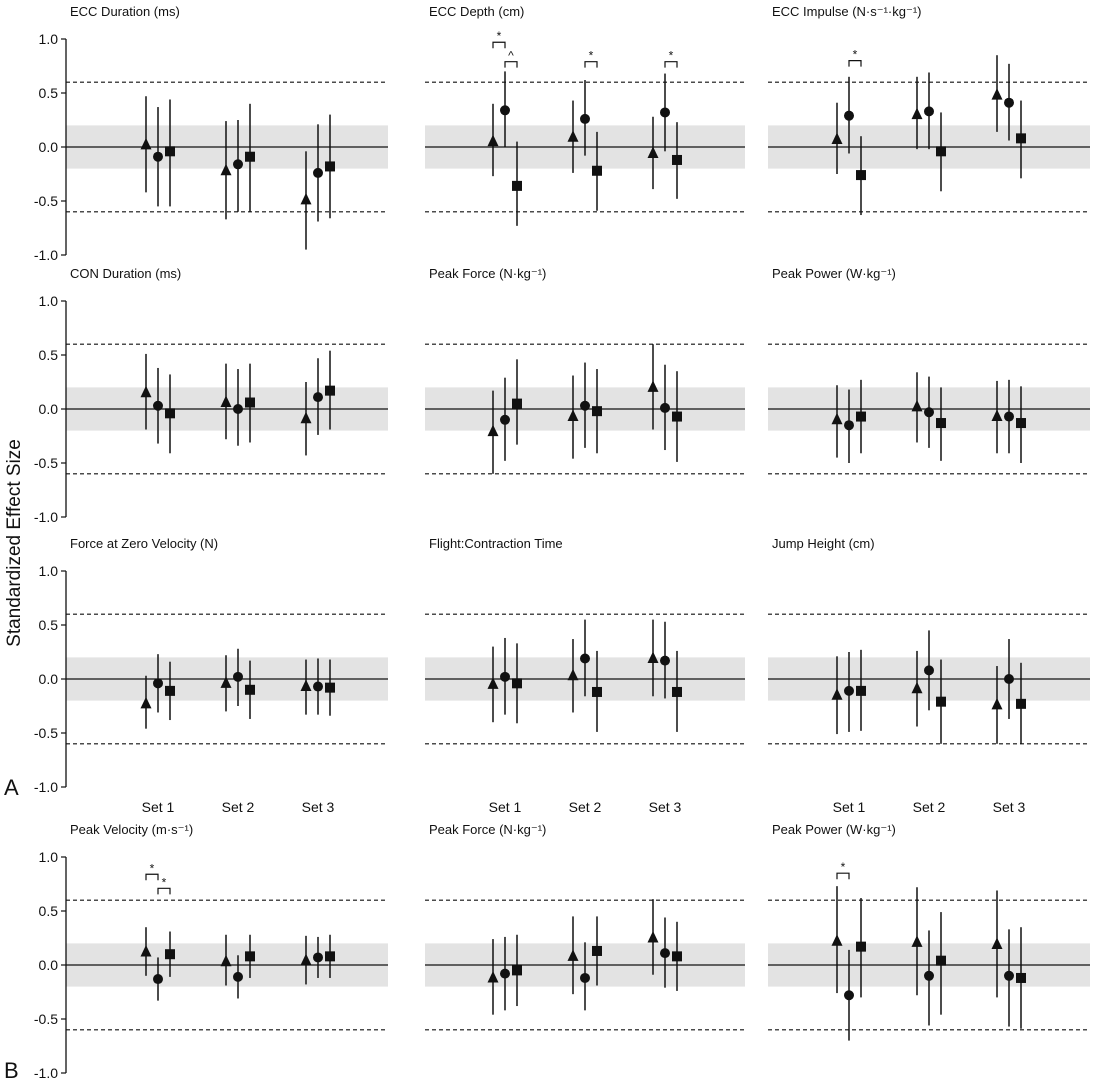  I want to click on panel-label-b: B, so click(11, 1070).